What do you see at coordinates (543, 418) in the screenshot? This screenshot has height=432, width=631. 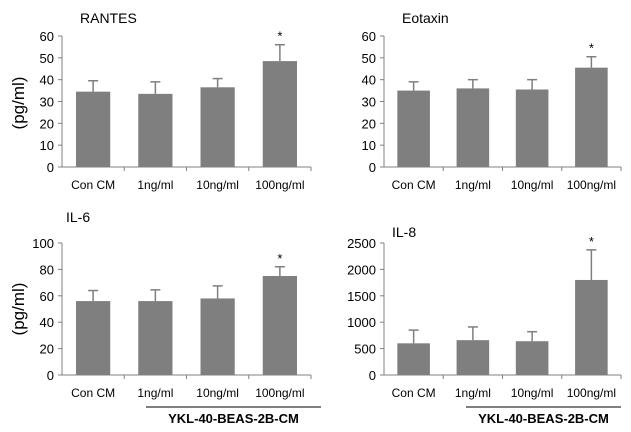 I see `il8-group-label: YKL-40-BEAS-2B-CM` at bounding box center [543, 418].